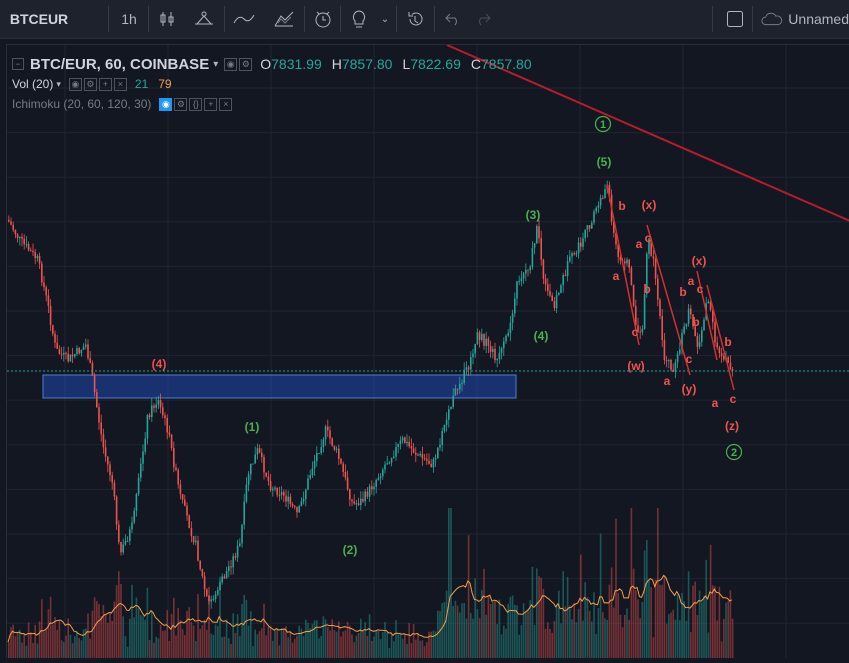  What do you see at coordinates (323, 19) in the screenshot?
I see `alert-icon` at bounding box center [323, 19].